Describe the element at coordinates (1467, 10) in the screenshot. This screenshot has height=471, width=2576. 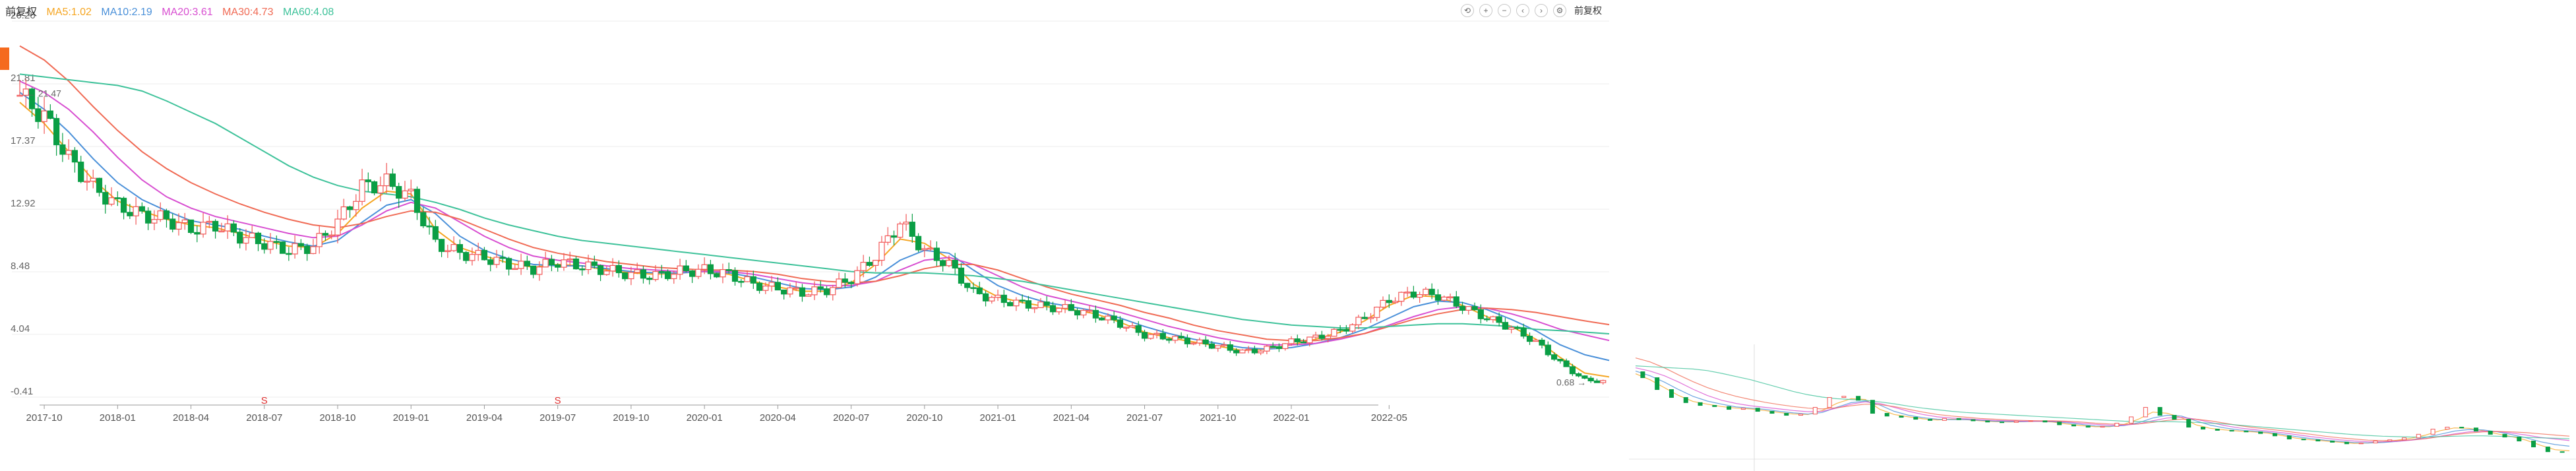
I see `refresh-icon: ⟲` at that location.